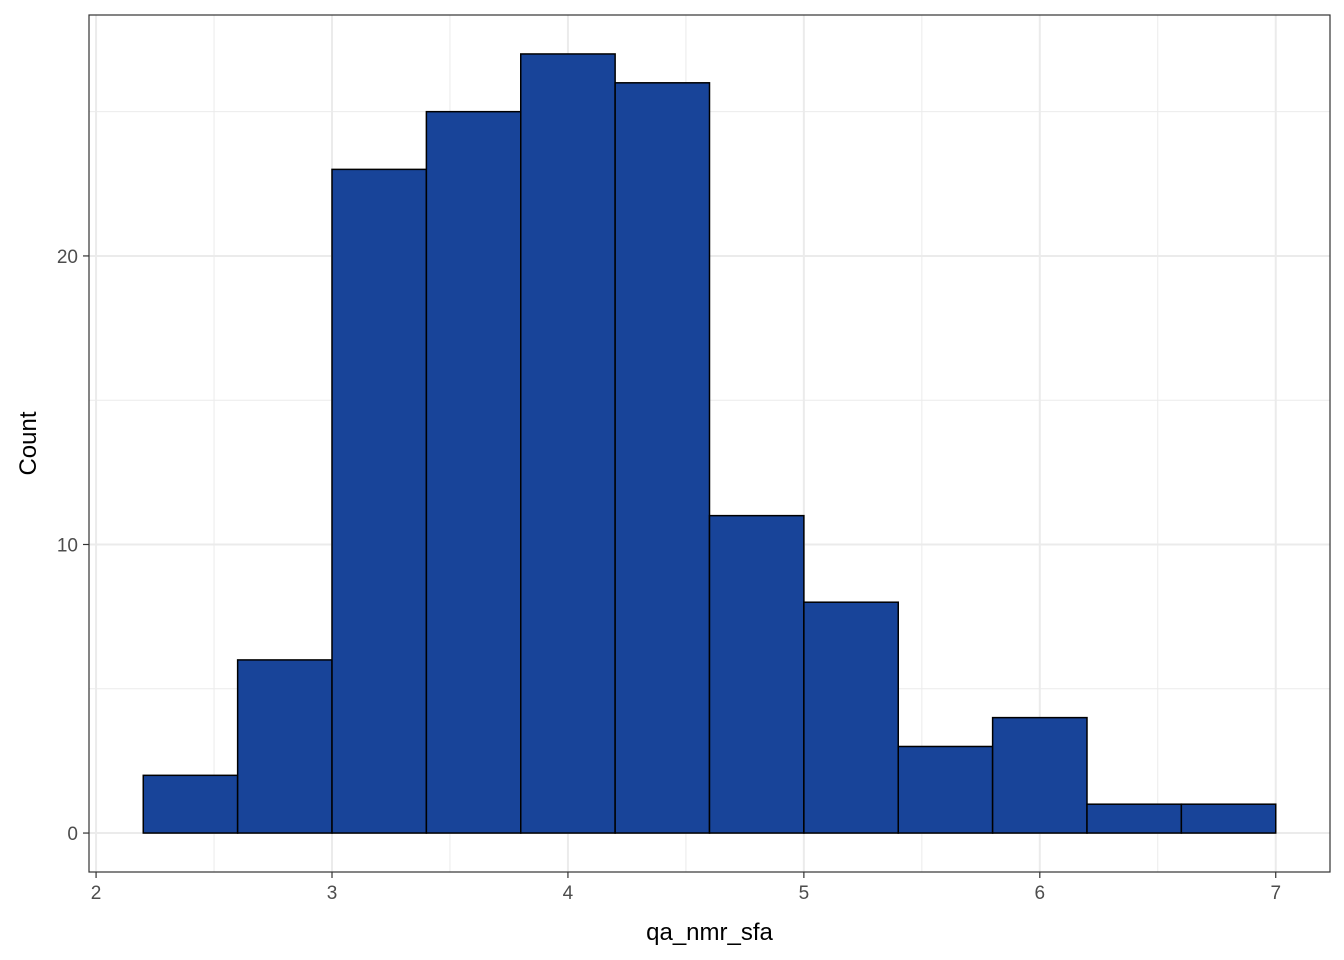  Describe the element at coordinates (332, 893) in the screenshot. I see `x-tick-label: 3` at that location.